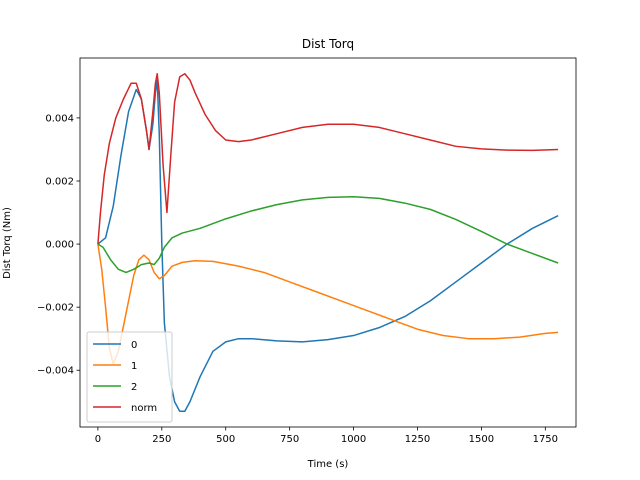  What do you see at coordinates (328, 464) in the screenshot?
I see `x-axis-label: Time (s)` at bounding box center [328, 464].